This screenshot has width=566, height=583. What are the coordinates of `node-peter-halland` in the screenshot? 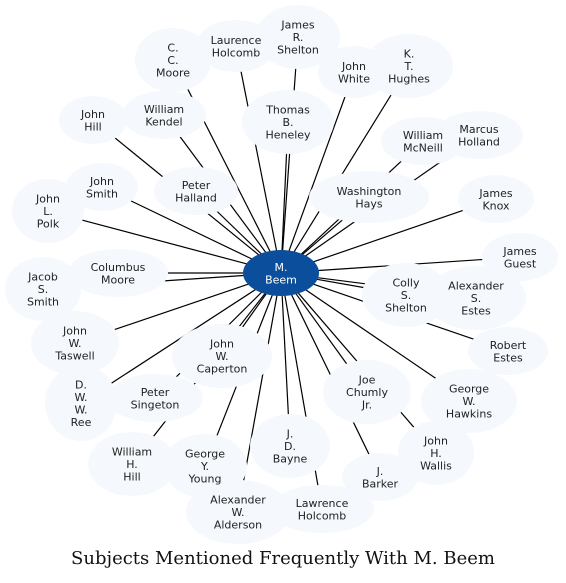 It's located at (196, 191).